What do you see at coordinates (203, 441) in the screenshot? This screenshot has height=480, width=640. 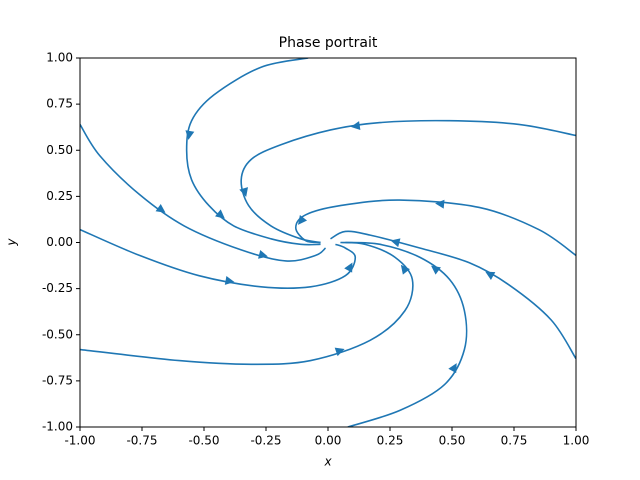 I see `x-tick-label: -0.50` at bounding box center [203, 441].